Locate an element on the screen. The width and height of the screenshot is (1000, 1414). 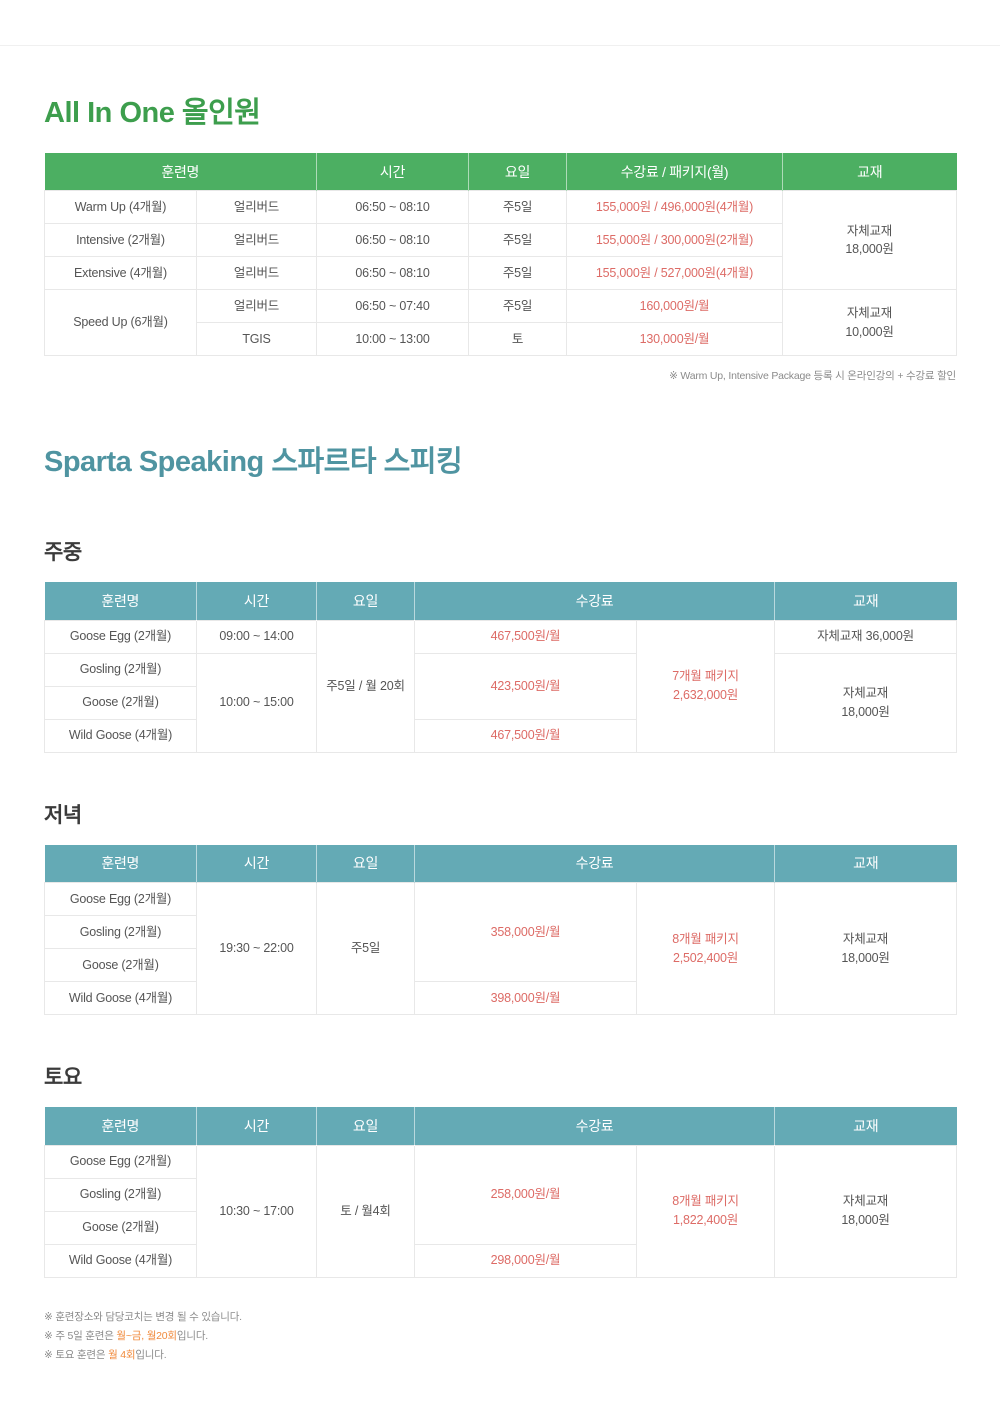
cell-days: 토 / 월4회 is located at coordinates (365, 1211).